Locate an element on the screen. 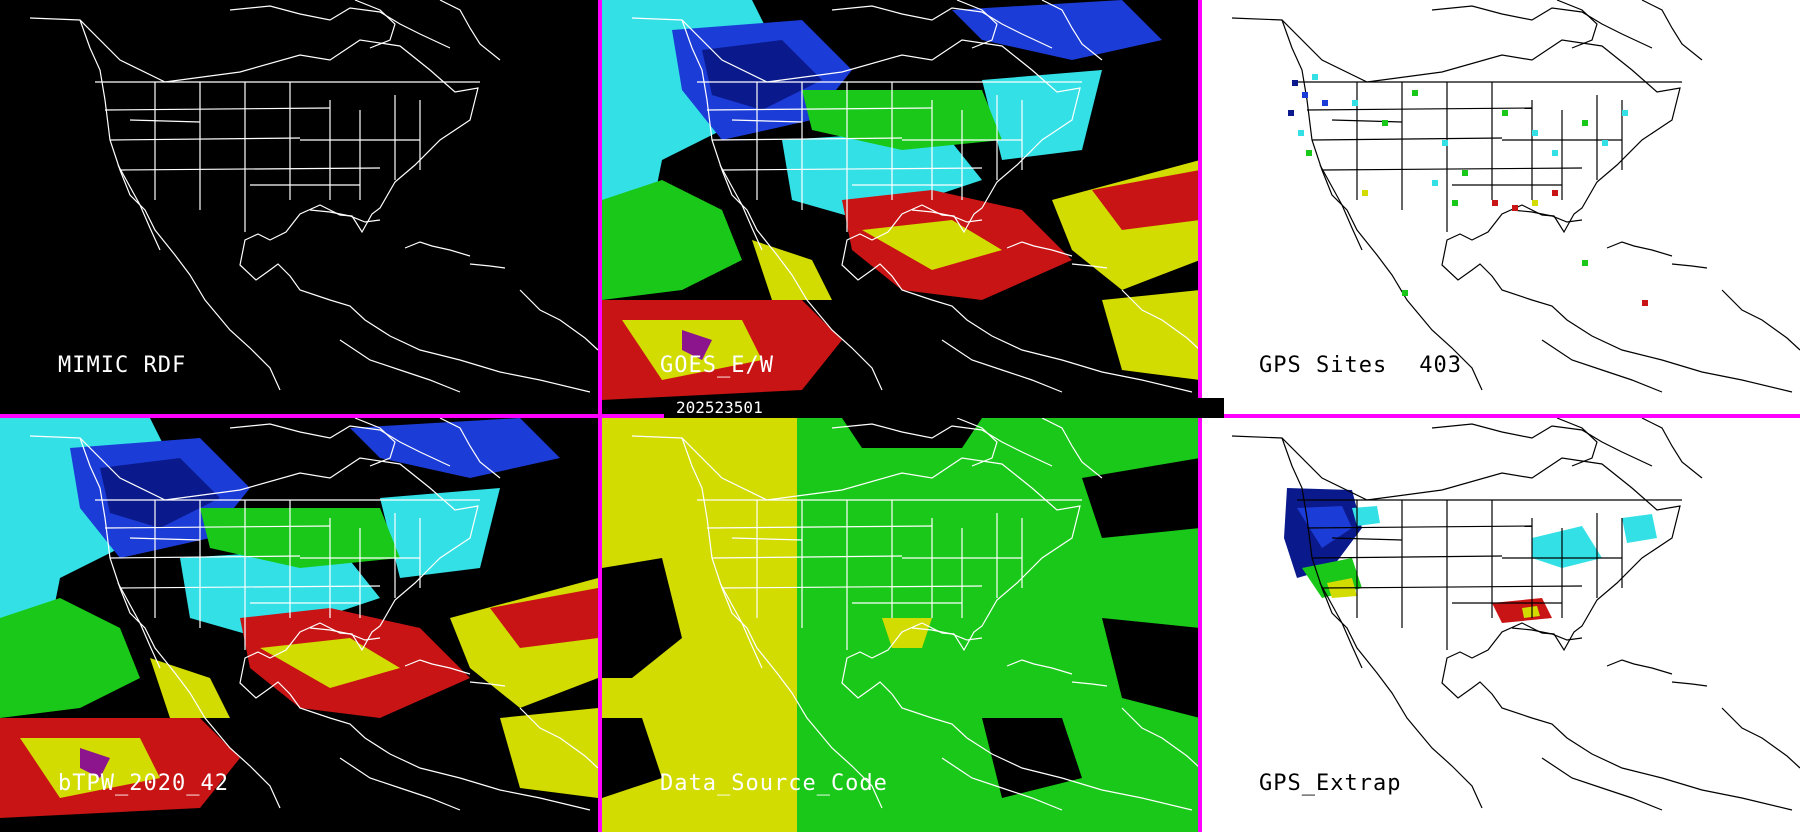 The image size is (1800, 832). btpw-label: bTPW_2020_42 is located at coordinates (143, 783).